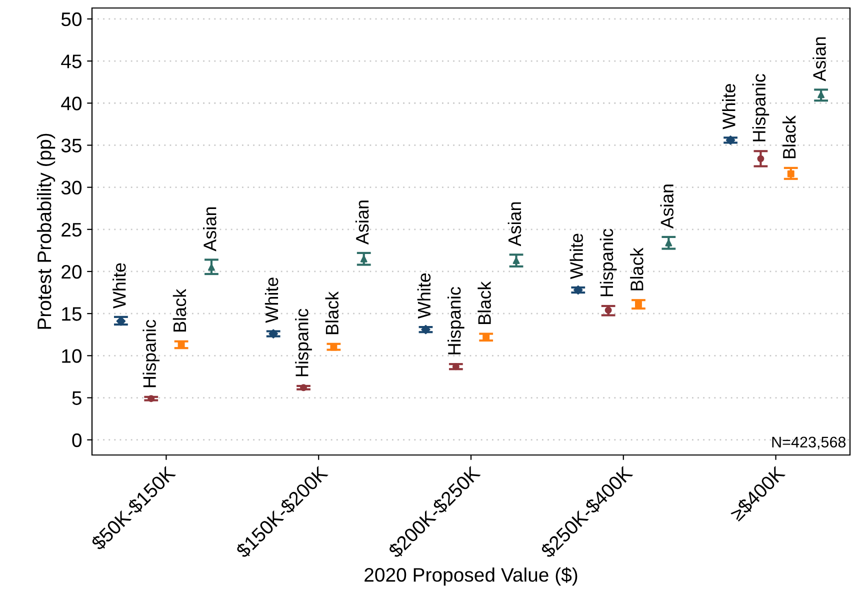 The image size is (852, 602). Describe the element at coordinates (471, 576) in the screenshot. I see `x-axis-title: 2020 Proposed Value ($)` at that location.